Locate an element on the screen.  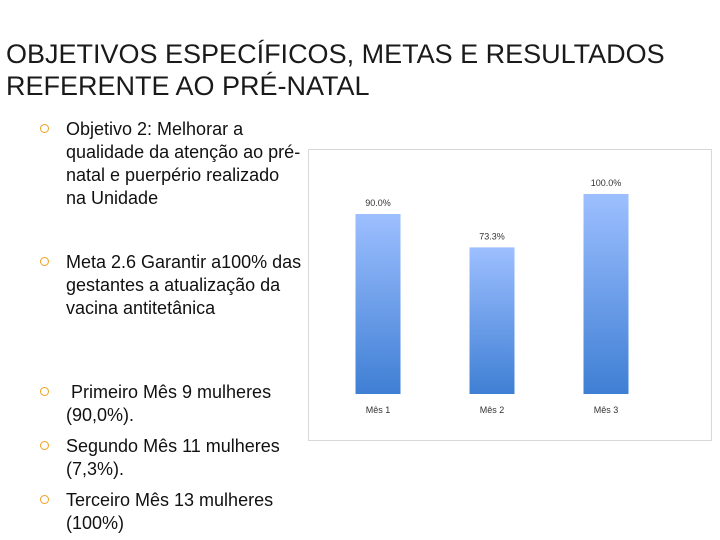
chart-data-label-2: 73.3% is located at coordinates (492, 236).